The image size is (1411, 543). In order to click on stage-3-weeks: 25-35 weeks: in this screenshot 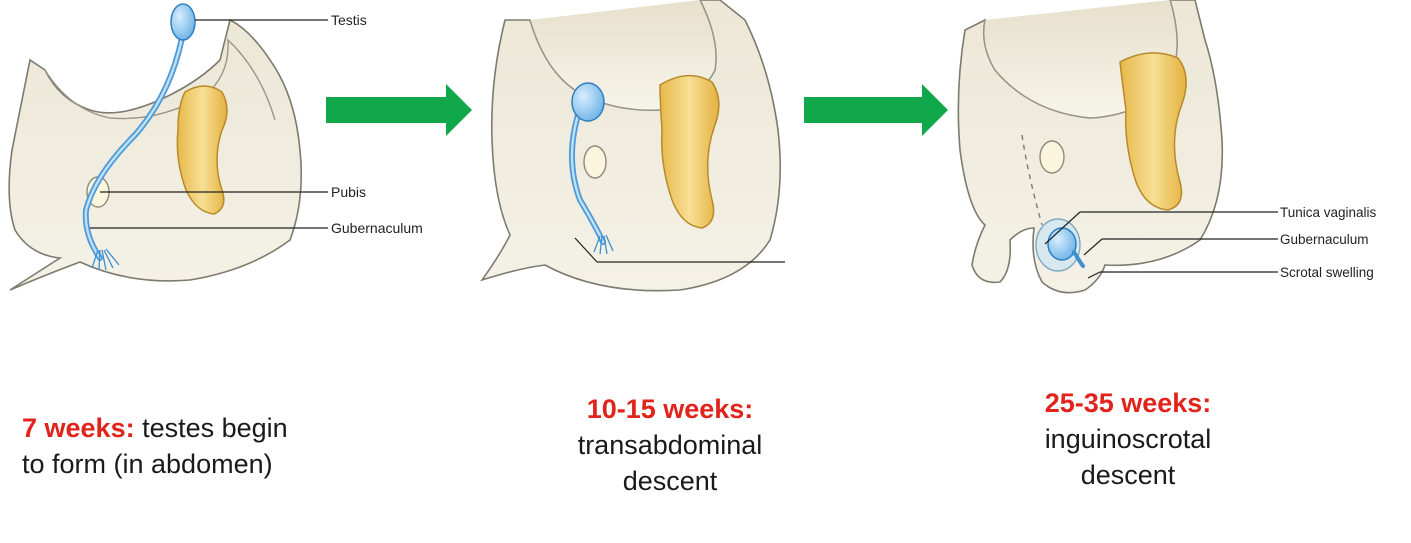, I will do `click(1128, 403)`.